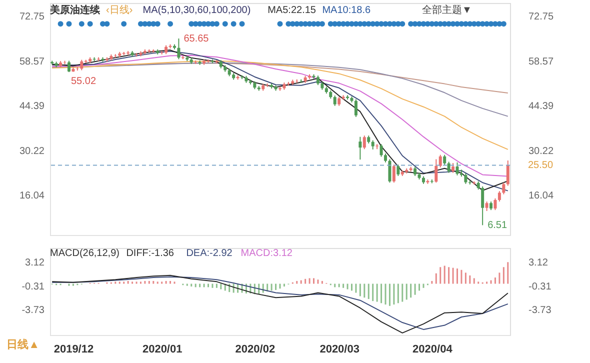  Describe the element at coordinates (23, 344) in the screenshot. I see `text: 日线▲` at that location.